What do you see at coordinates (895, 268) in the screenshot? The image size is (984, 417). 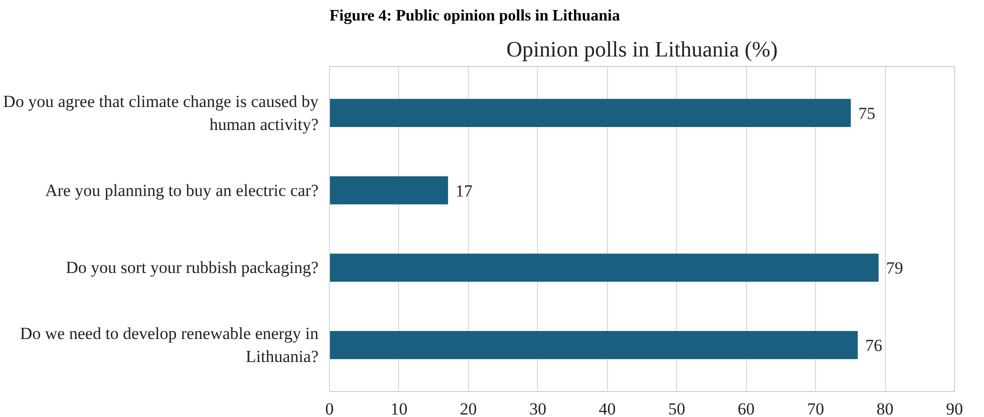 I see `data-label: 79` at bounding box center [895, 268].